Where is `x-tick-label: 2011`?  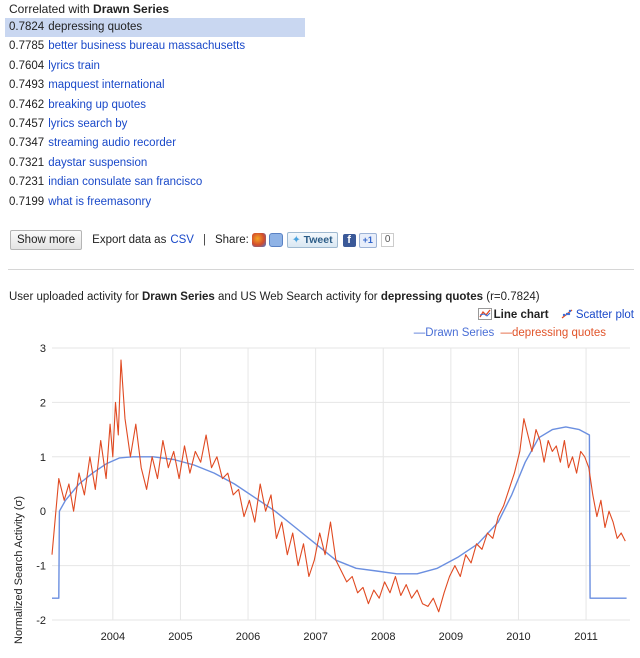
x-tick-label: 2011 is located at coordinates (586, 637).